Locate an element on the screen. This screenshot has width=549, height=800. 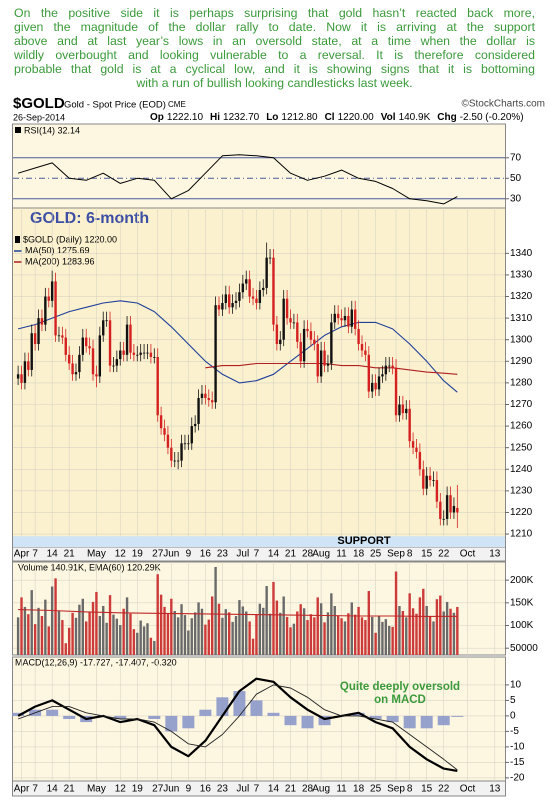
x-tick-label: 11 is located at coordinates (341, 789).